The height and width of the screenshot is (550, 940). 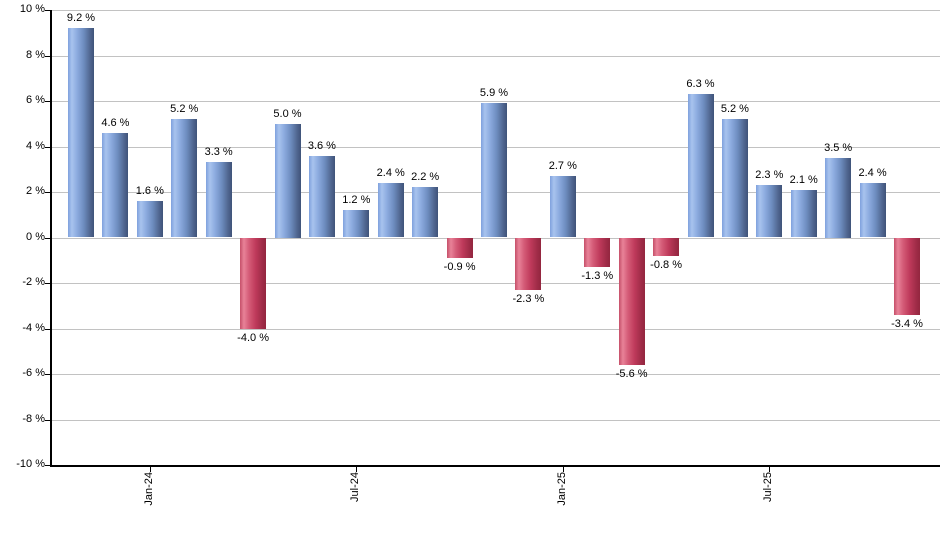 What do you see at coordinates (218, 152) in the screenshot?
I see `bar-value-label: 3.3 %` at bounding box center [218, 152].